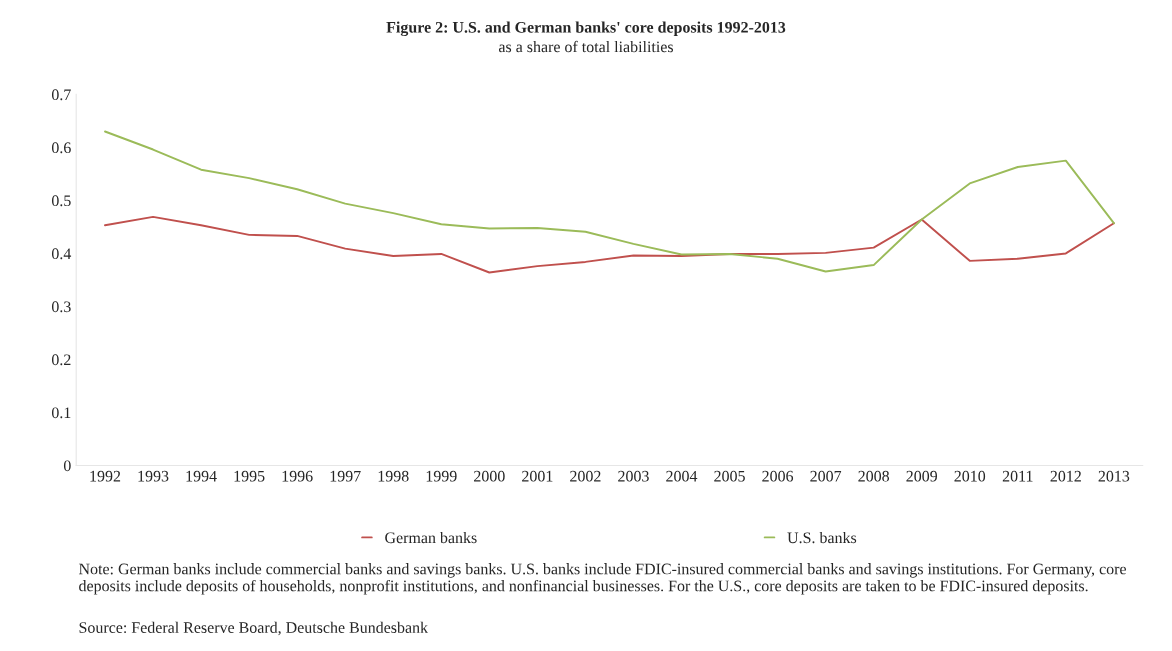 This screenshot has height=651, width=1172. Describe the element at coordinates (431, 537) in the screenshot. I see `legend-label: German banks` at that location.